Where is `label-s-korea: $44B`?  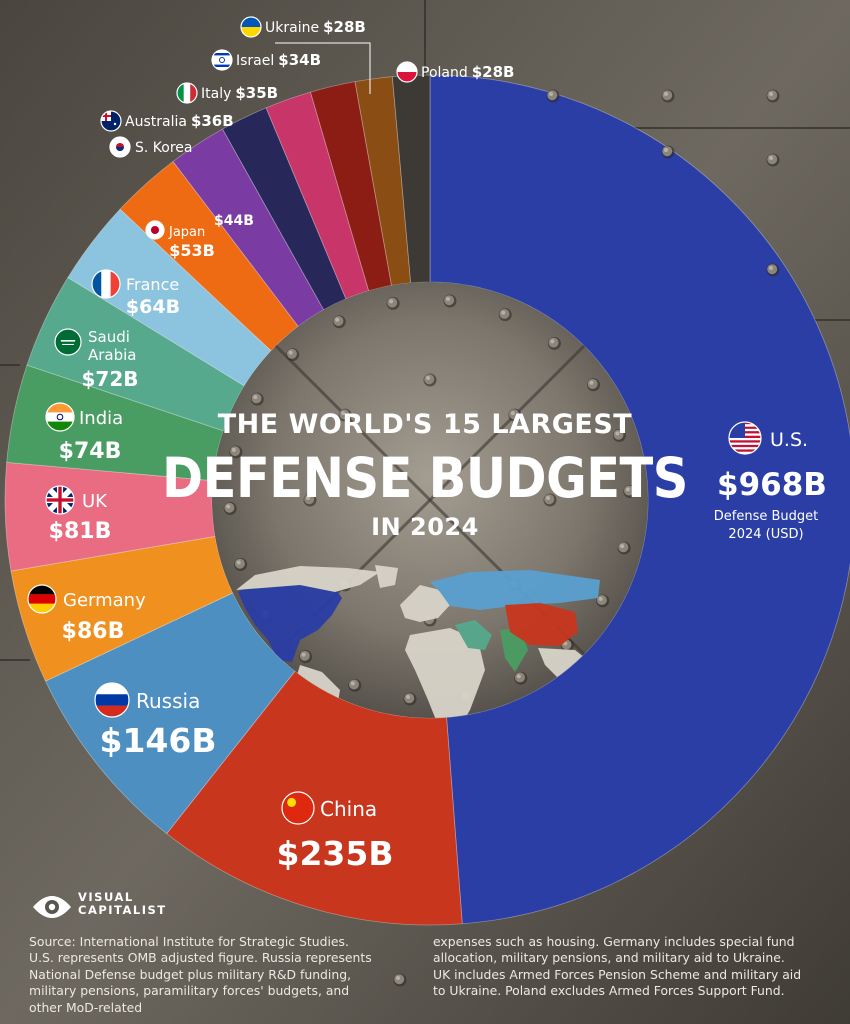
label-s-korea: $44B is located at coordinates (234, 221).